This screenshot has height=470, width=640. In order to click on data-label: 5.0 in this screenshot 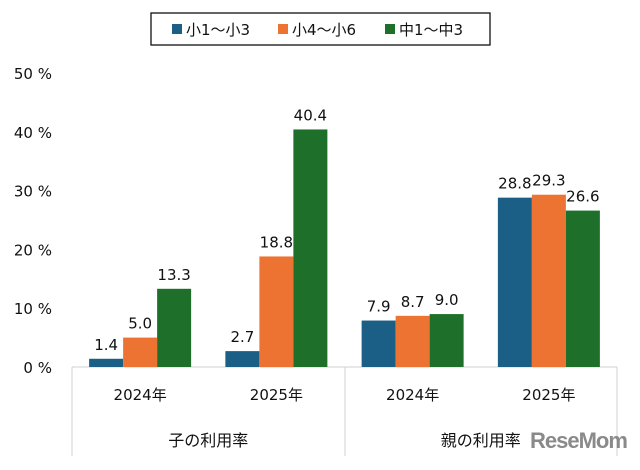, I will do `click(140, 324)`.